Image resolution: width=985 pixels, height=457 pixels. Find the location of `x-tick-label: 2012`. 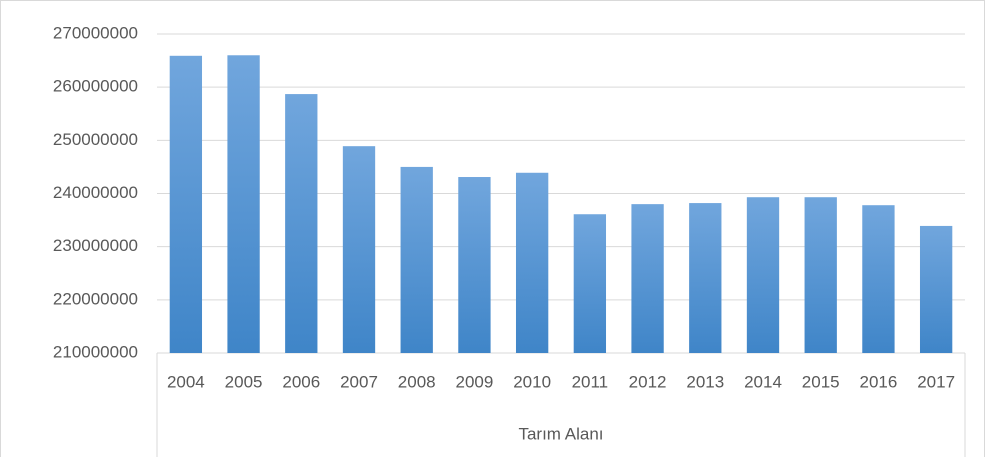

x-tick-label: 2012 is located at coordinates (648, 381).